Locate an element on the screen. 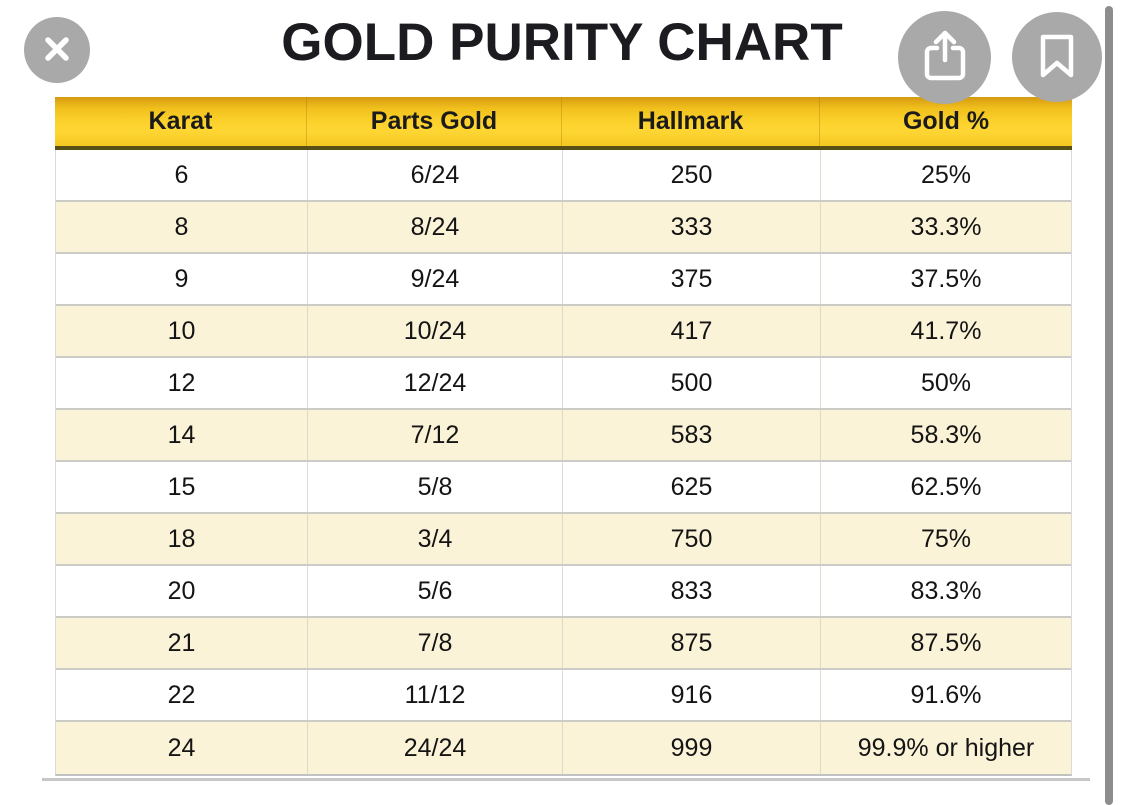 Image resolution: width=1124 pixels, height=805 pixels. table-row: 14 7/12 583 58.3% is located at coordinates (563, 436).